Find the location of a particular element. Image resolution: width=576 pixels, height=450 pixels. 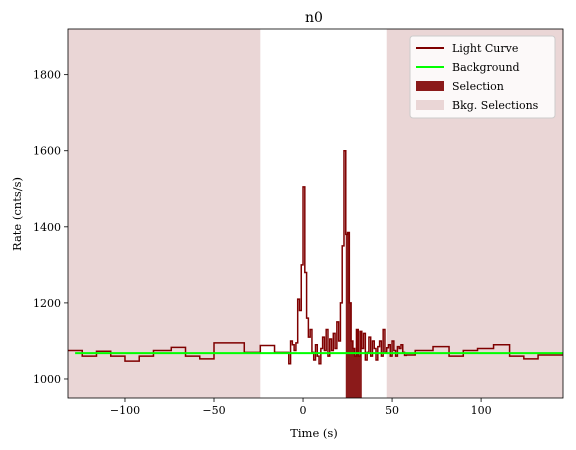

y-tick-label: 1200 is located at coordinates (47, 303).